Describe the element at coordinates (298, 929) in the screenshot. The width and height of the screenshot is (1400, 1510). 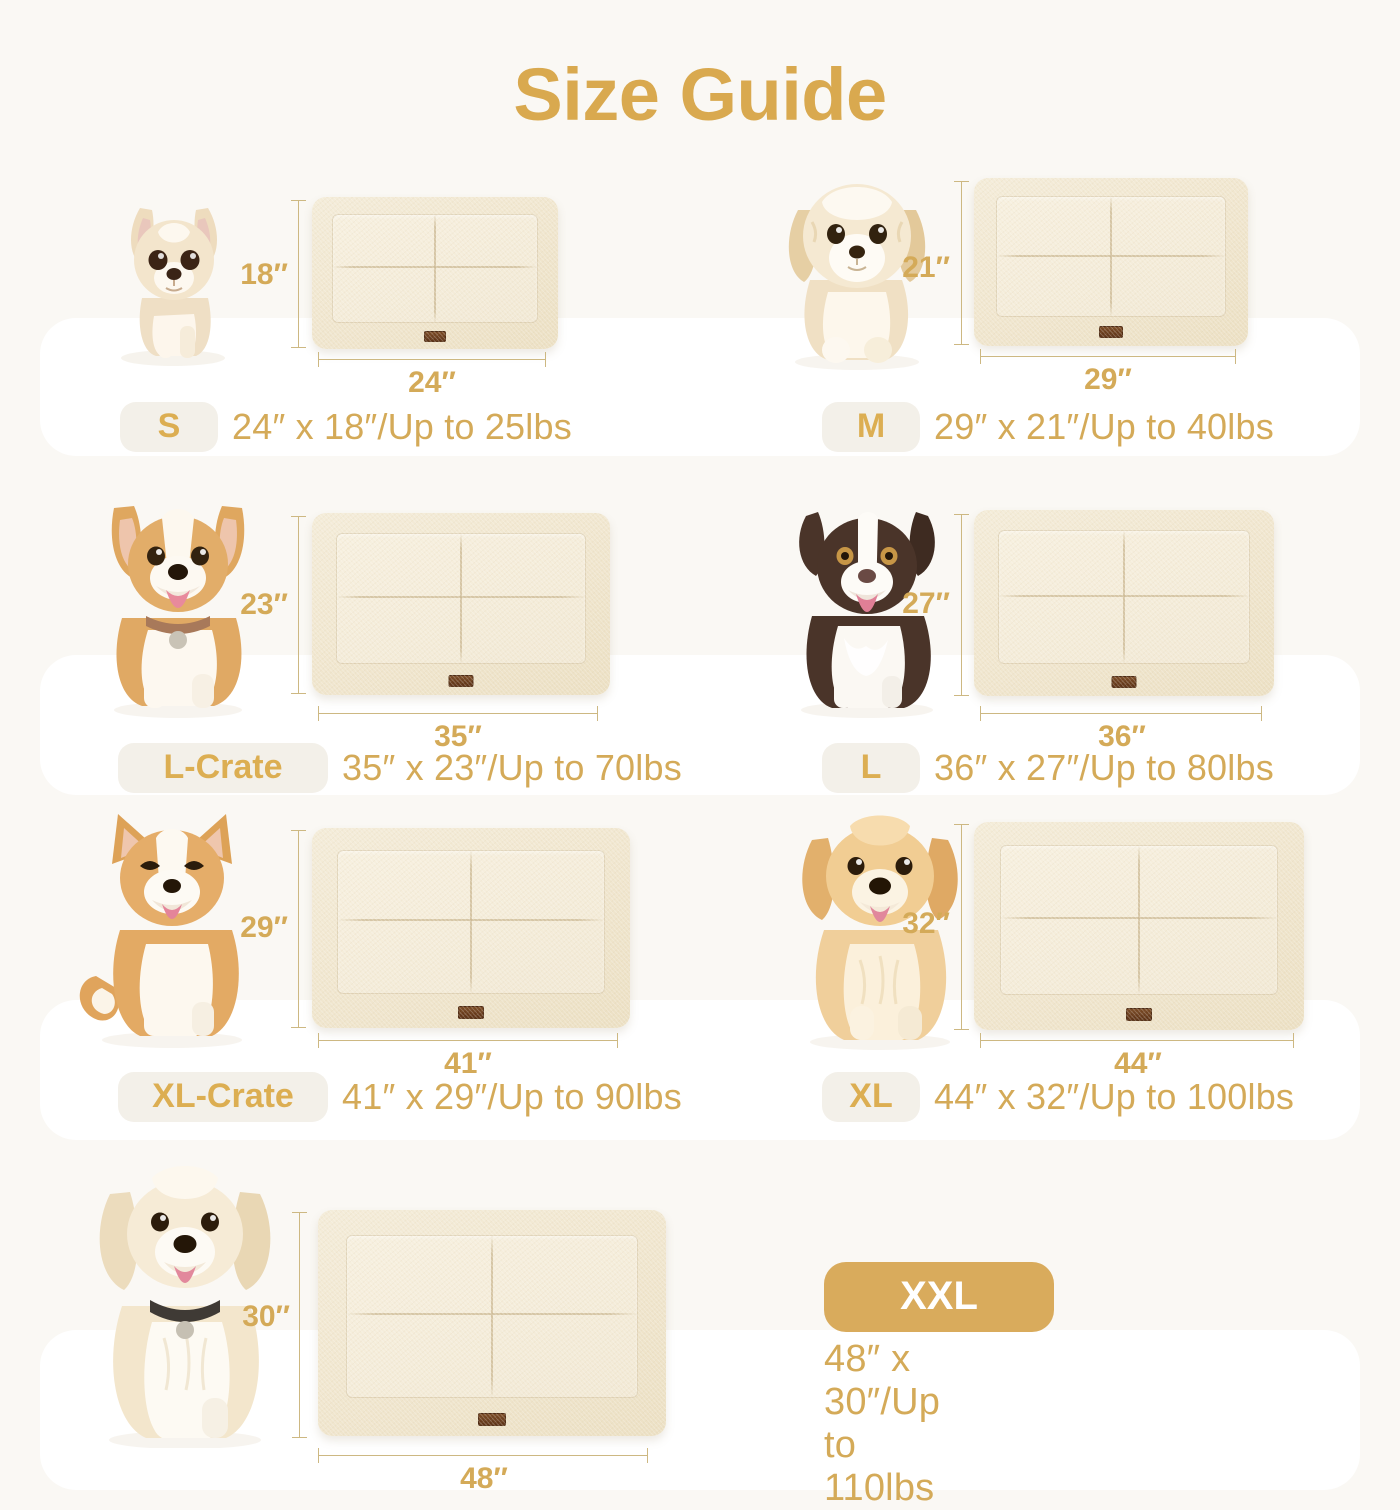
I see `dim-line-height-xl-crate` at that location.